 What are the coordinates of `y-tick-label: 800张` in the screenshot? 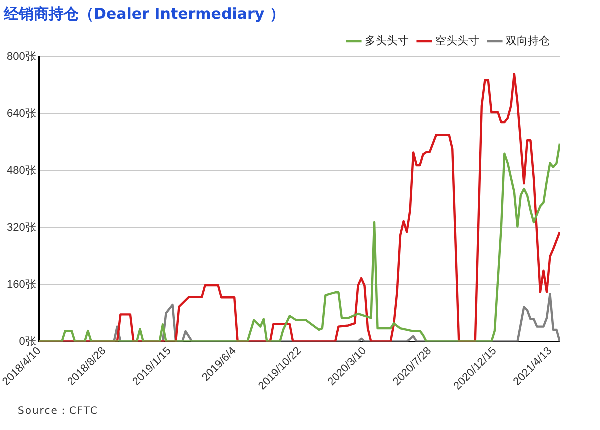 It's located at (21, 57).